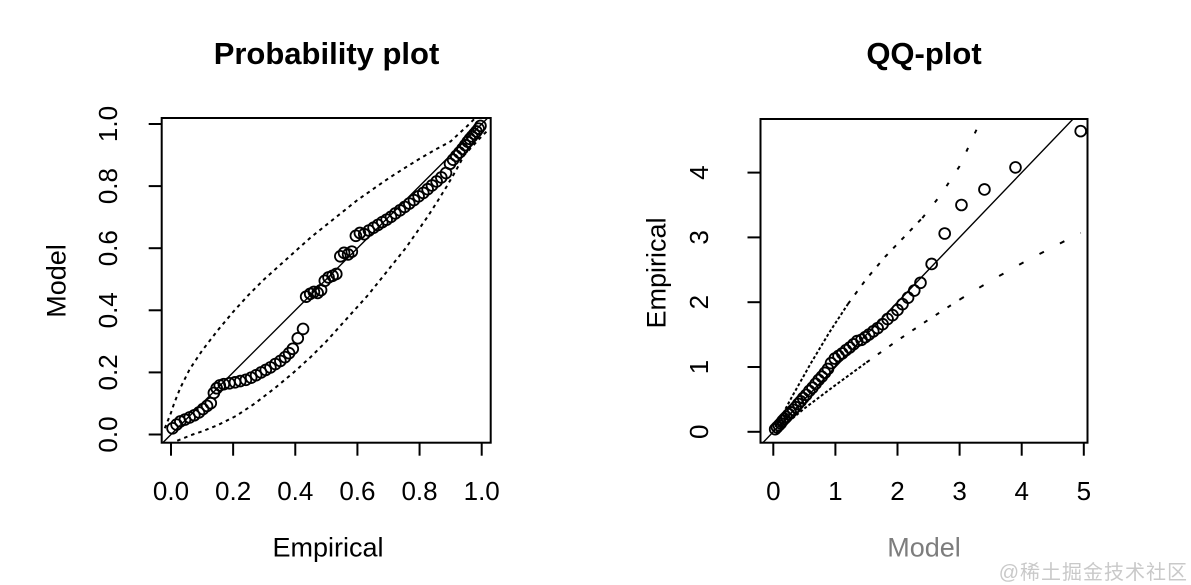 This screenshot has height=585, width=1191. What do you see at coordinates (835, 491) in the screenshot?
I see `x-tick-label: 1` at bounding box center [835, 491].